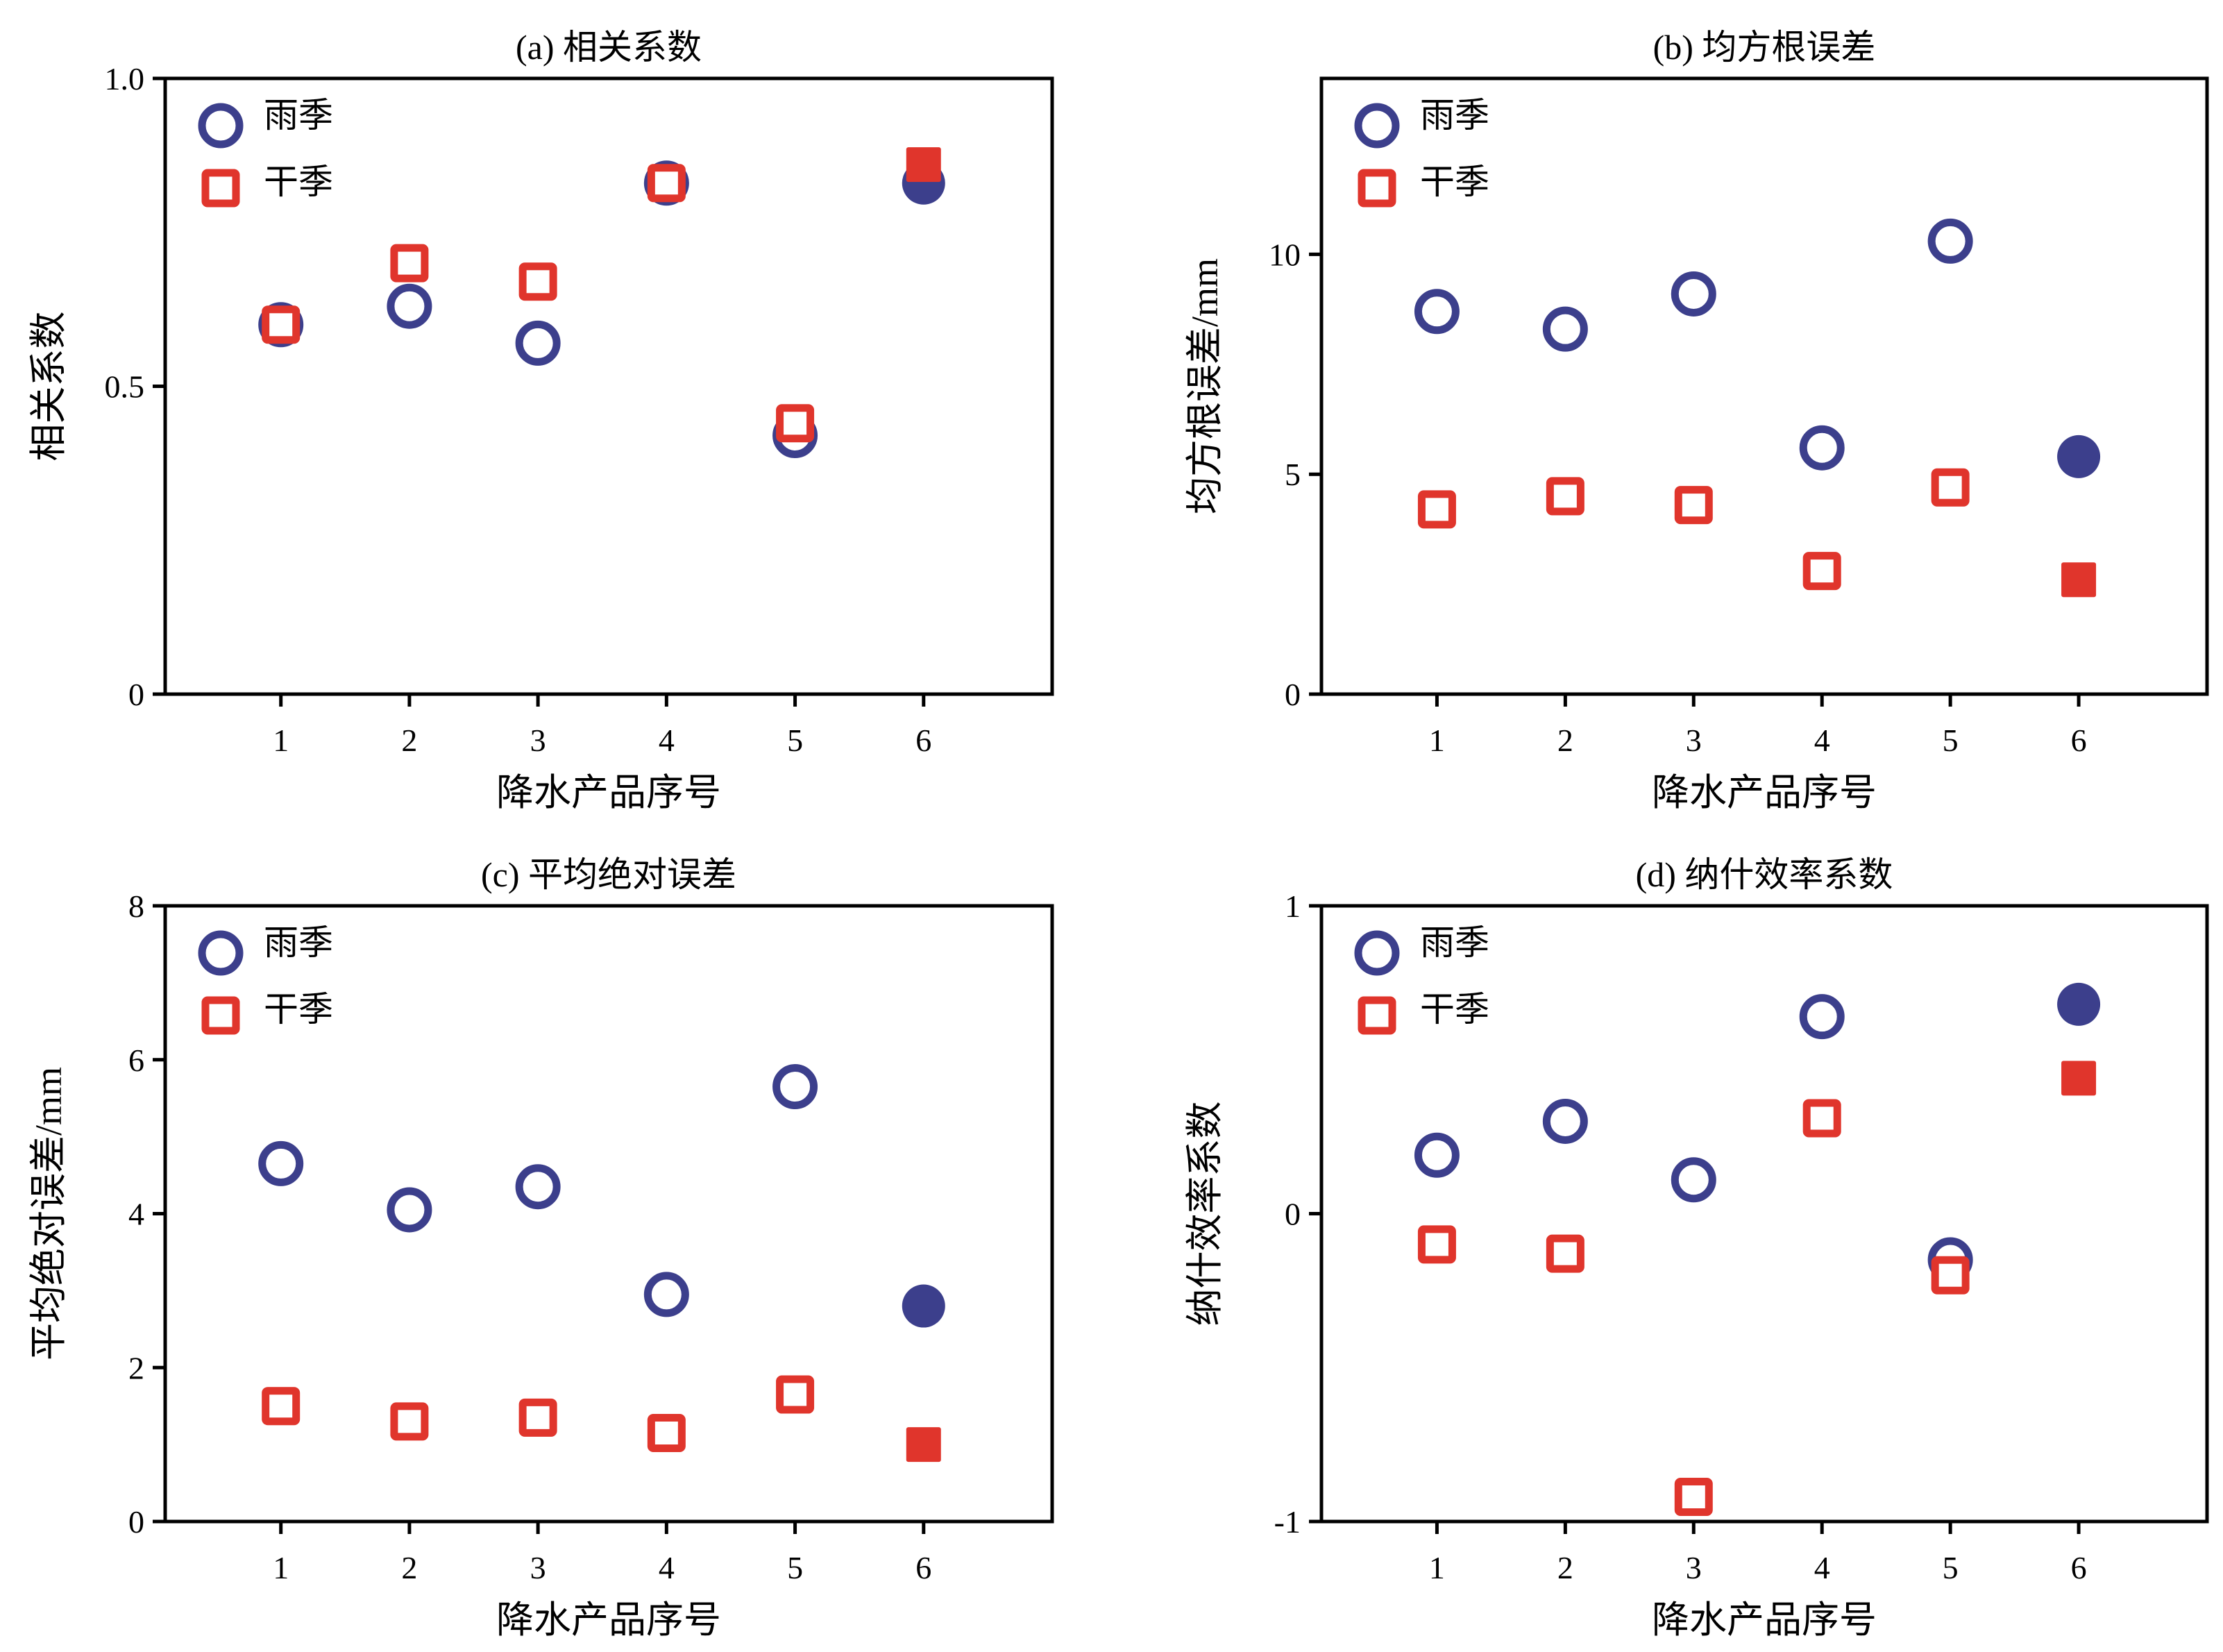  Describe the element at coordinates (1565, 1567) in the screenshot. I see `x-tick-label-d-2: 2` at that location.